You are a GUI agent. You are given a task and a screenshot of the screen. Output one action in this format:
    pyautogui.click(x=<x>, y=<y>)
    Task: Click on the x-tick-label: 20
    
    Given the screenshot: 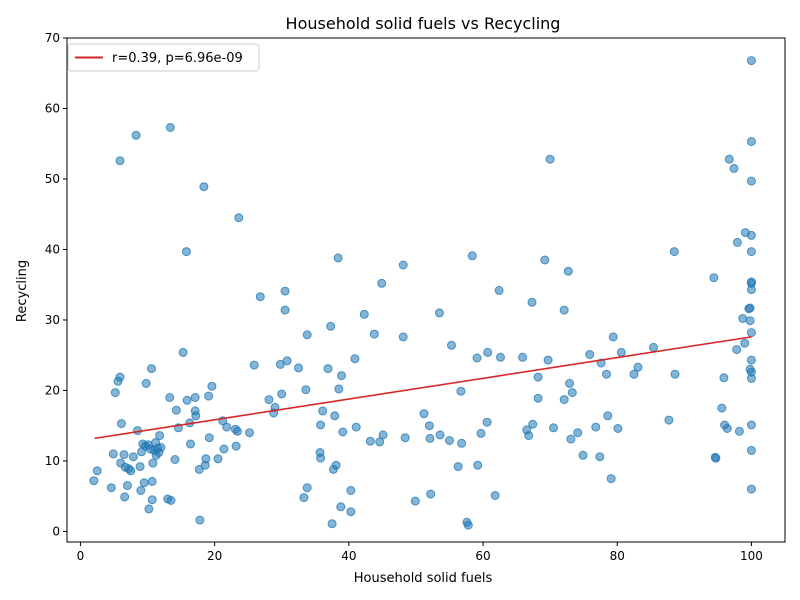 What is the action you would take?
    pyautogui.click(x=214, y=556)
    